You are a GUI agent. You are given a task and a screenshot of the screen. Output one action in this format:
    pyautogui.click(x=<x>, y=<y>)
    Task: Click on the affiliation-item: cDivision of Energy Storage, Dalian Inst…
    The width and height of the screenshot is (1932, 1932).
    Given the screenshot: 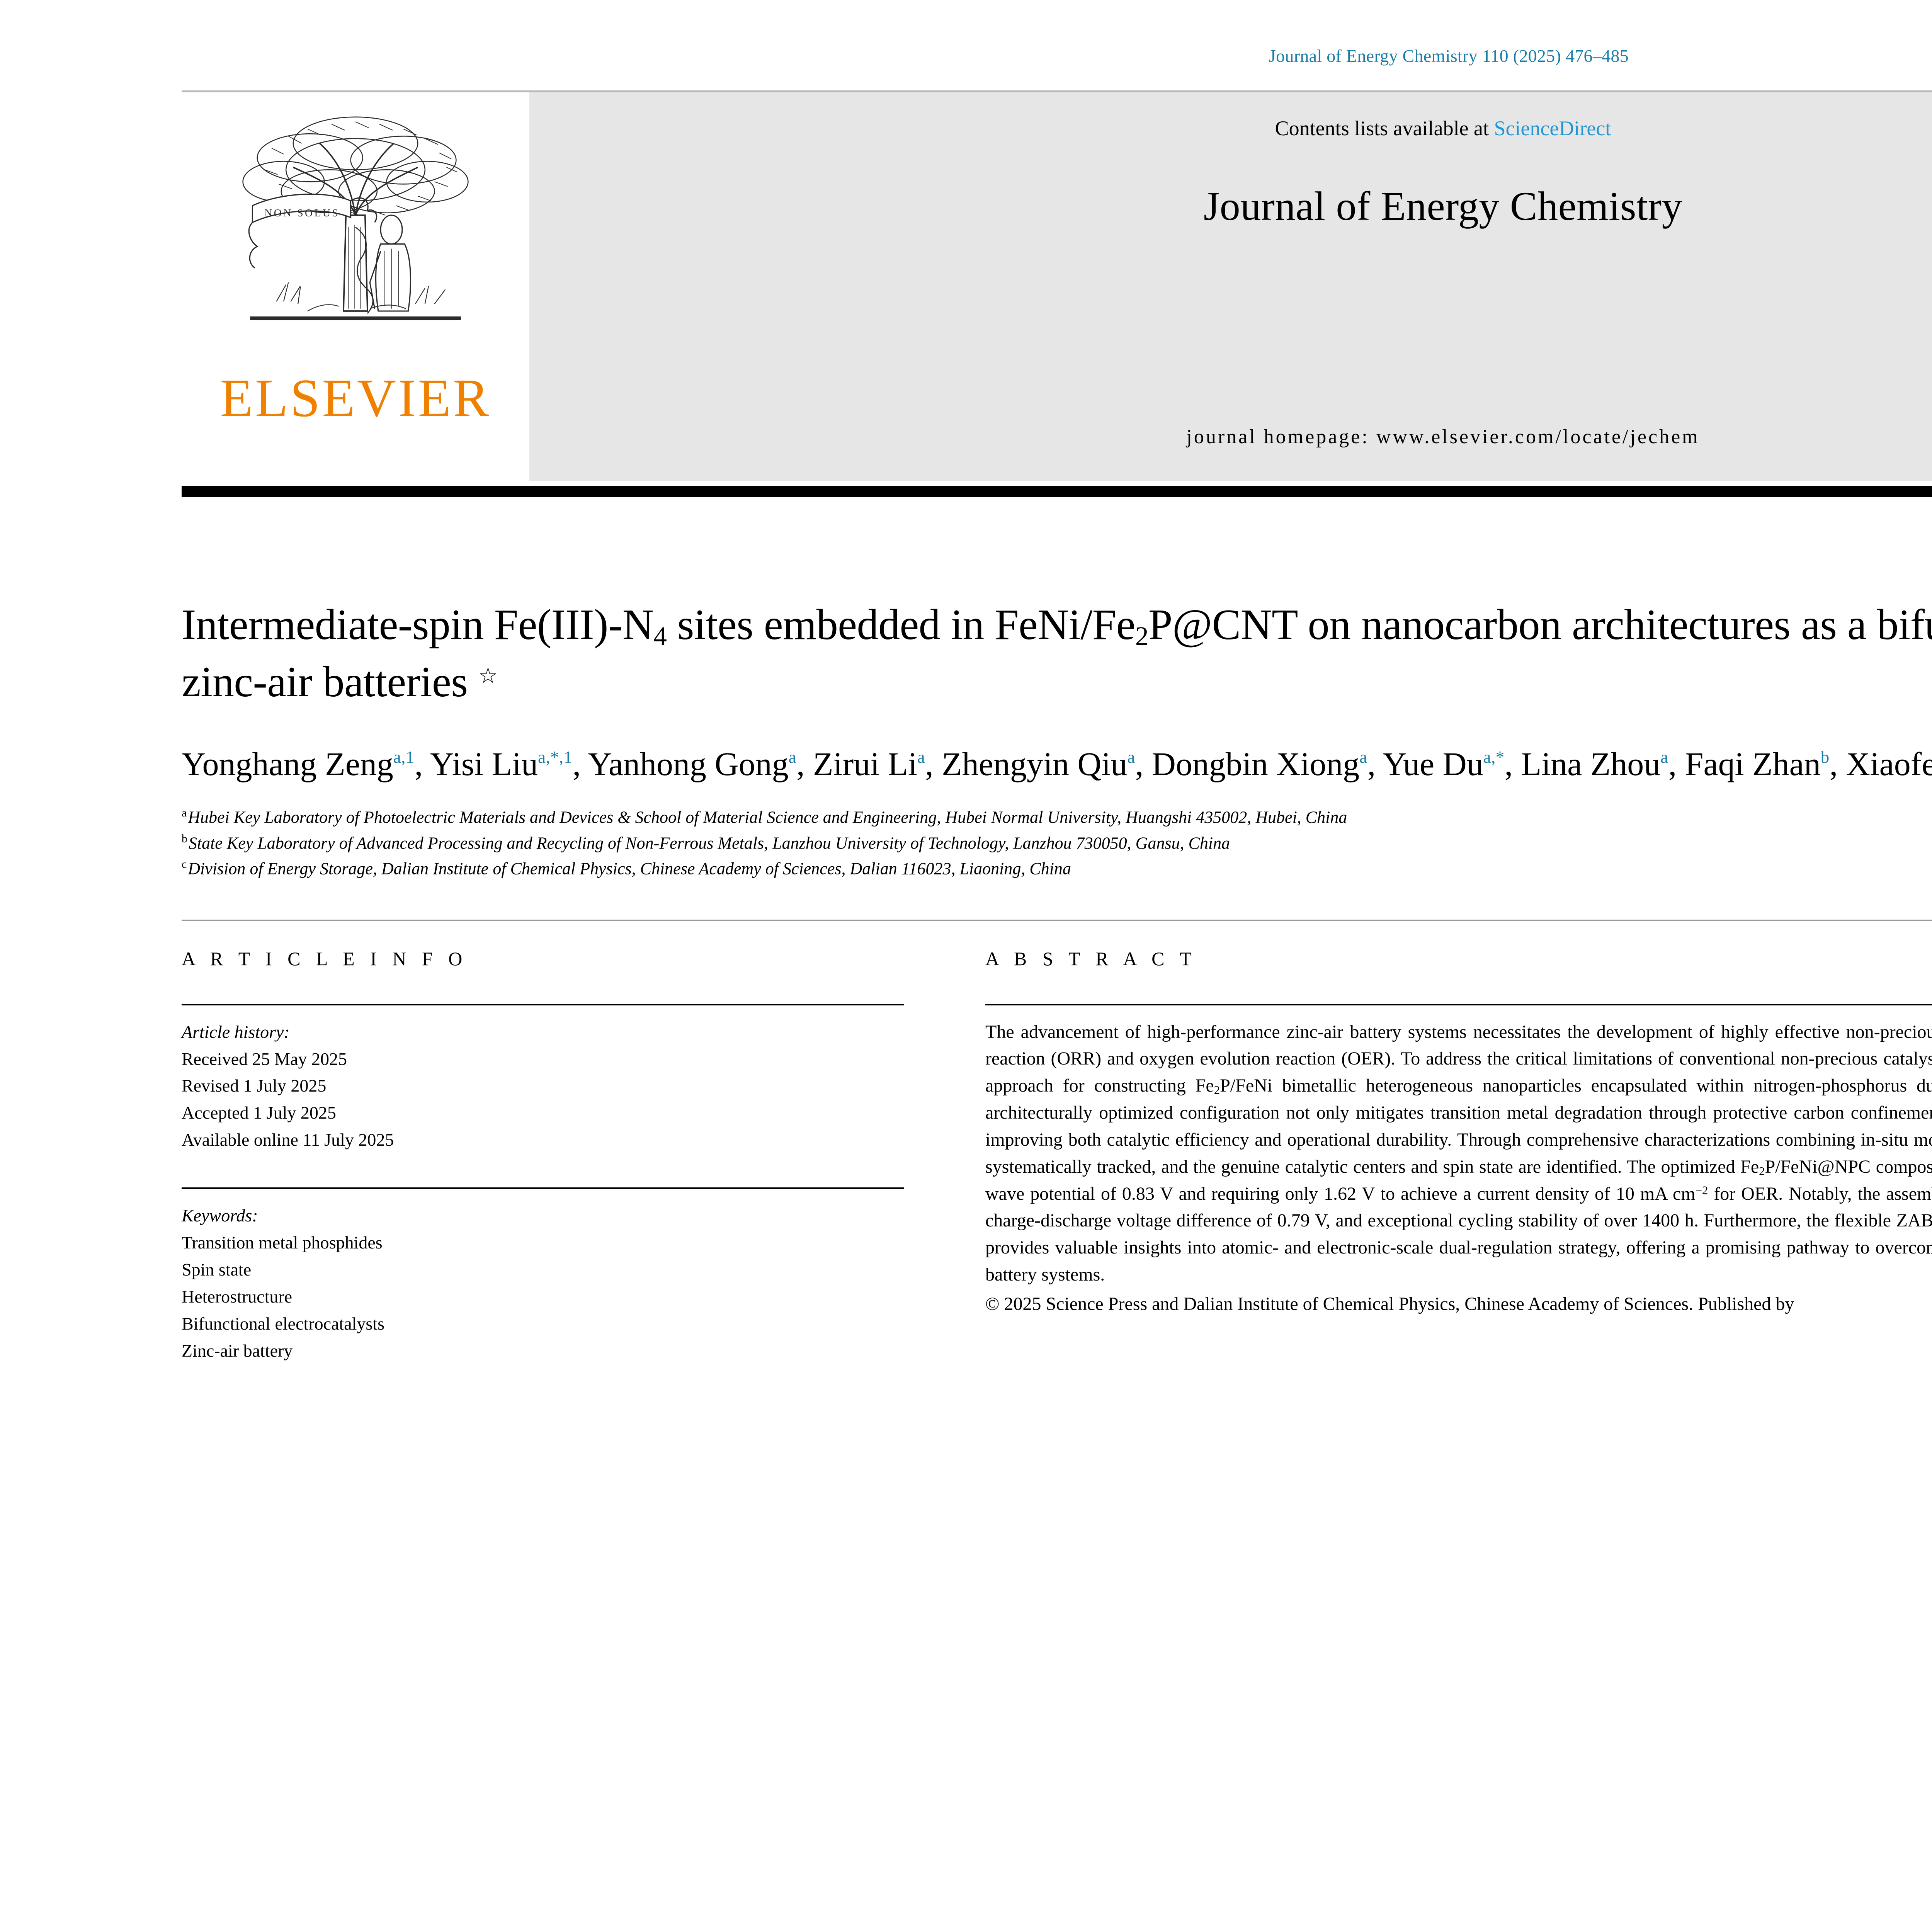 What is the action you would take?
    pyautogui.click(x=1057, y=869)
    